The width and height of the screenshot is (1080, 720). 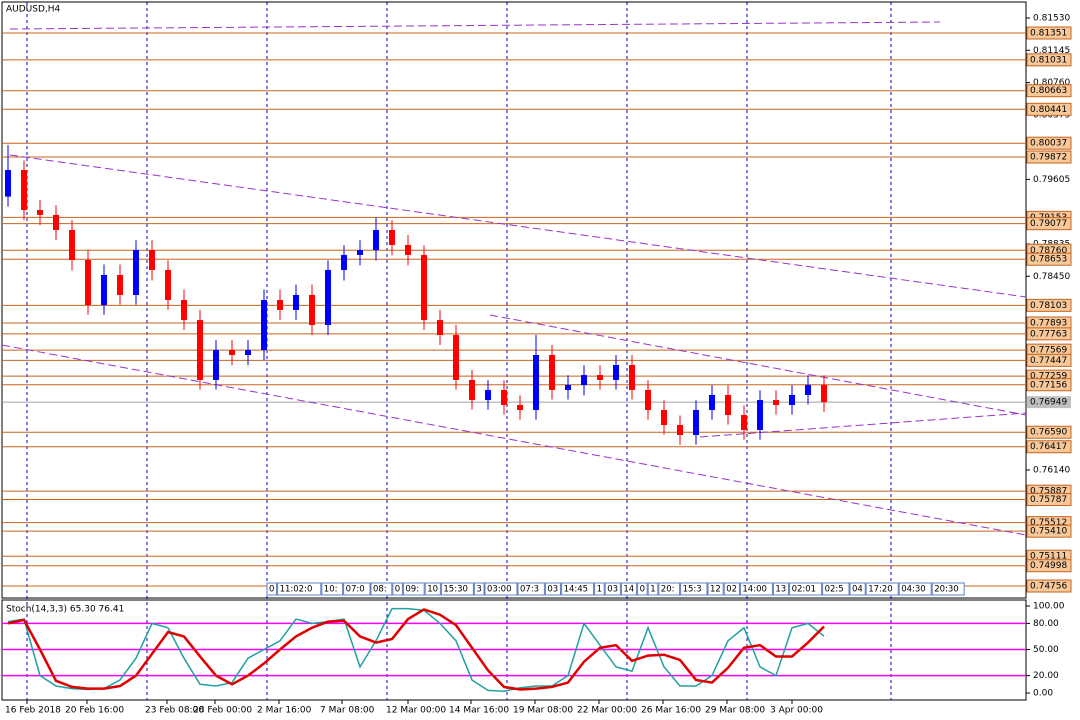 I want to click on time-mark: 20:, so click(x=668, y=590).